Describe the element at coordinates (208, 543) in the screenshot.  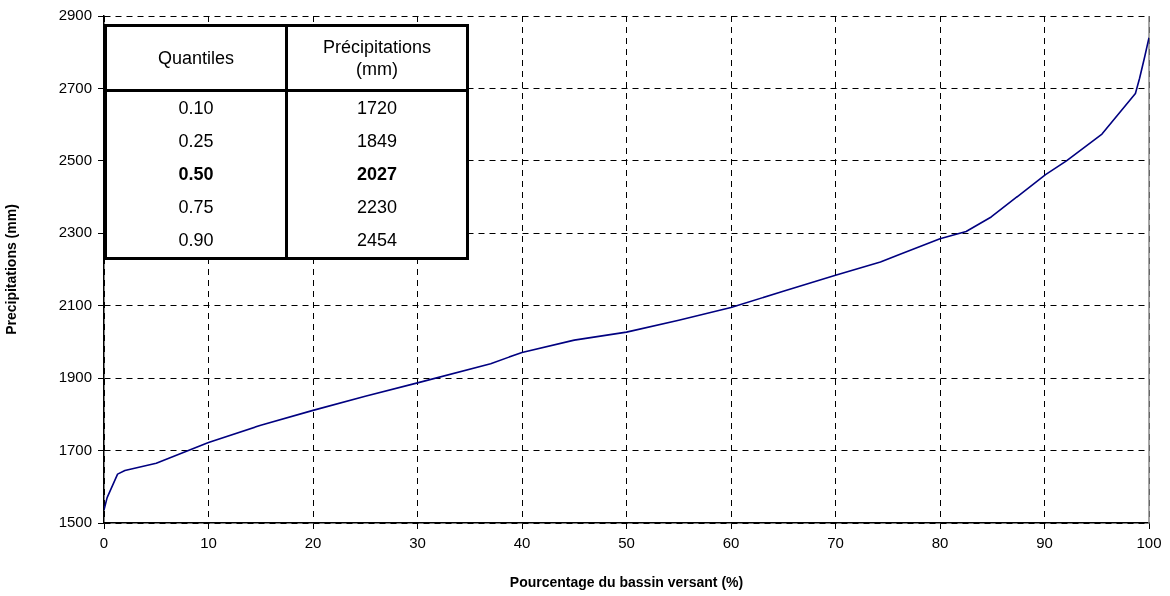
I see `x-tick-label: 10` at that location.